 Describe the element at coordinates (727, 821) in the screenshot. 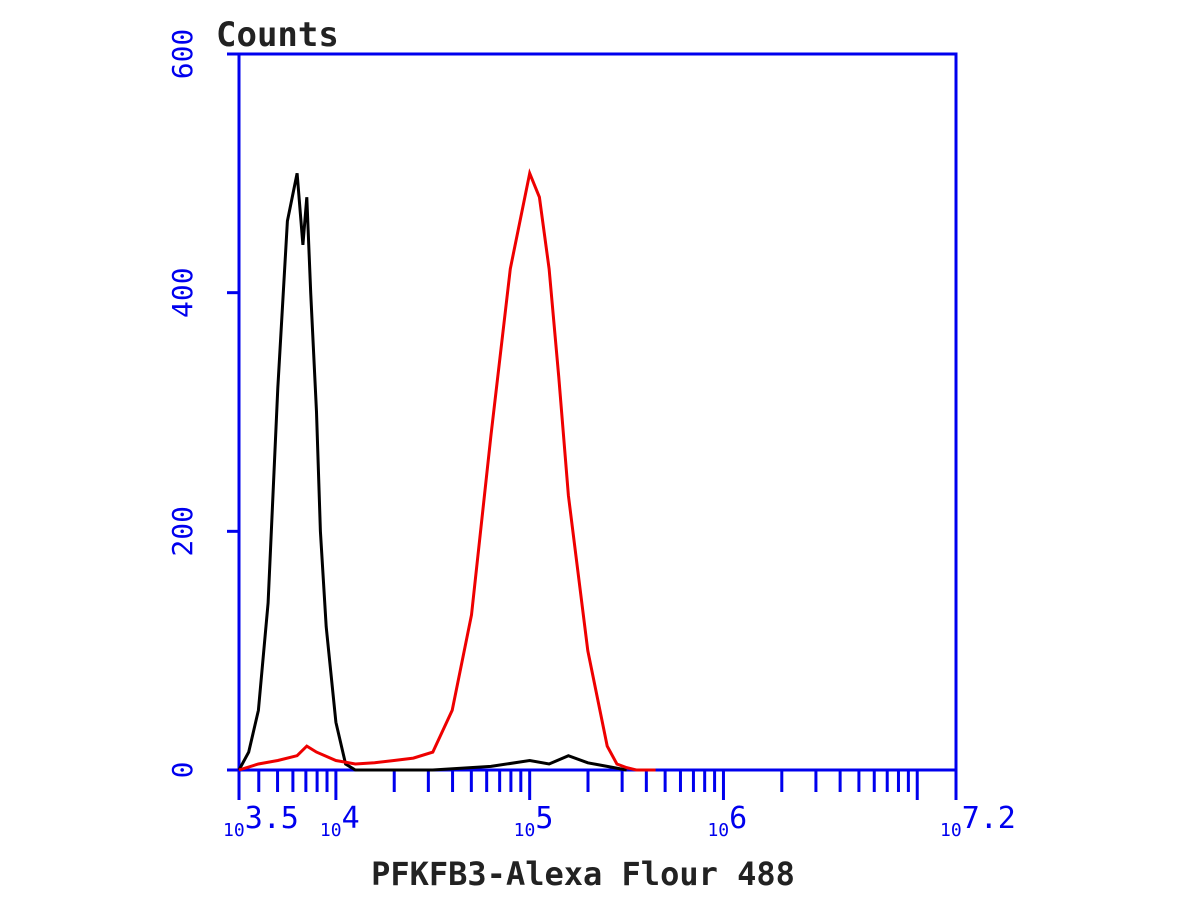

I see `x-tick-label: 10⁶` at that location.